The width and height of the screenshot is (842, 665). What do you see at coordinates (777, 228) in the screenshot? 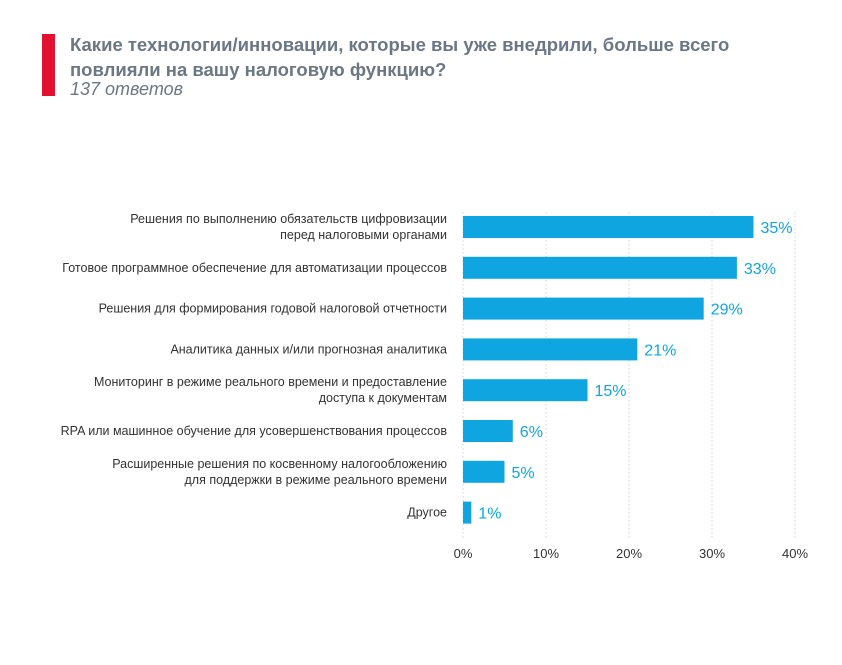
I see `bar-value-label: 35%` at bounding box center [777, 228].